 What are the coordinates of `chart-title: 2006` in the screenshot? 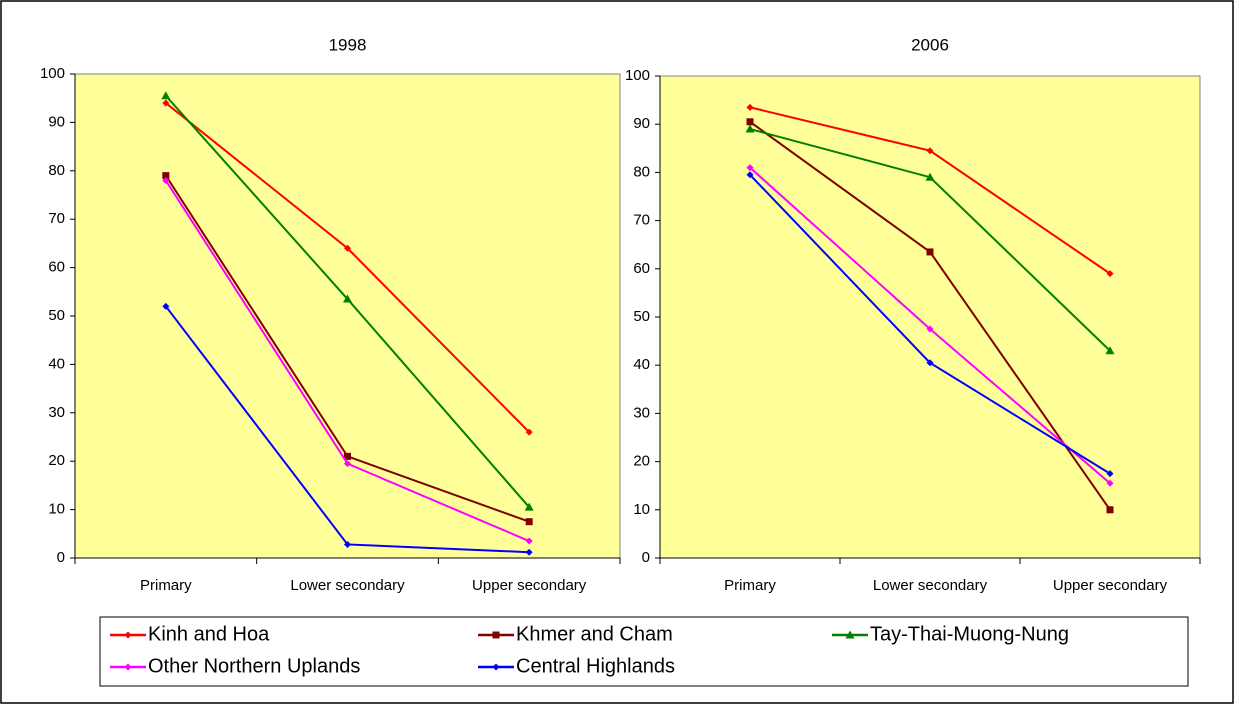 It's located at (930, 44).